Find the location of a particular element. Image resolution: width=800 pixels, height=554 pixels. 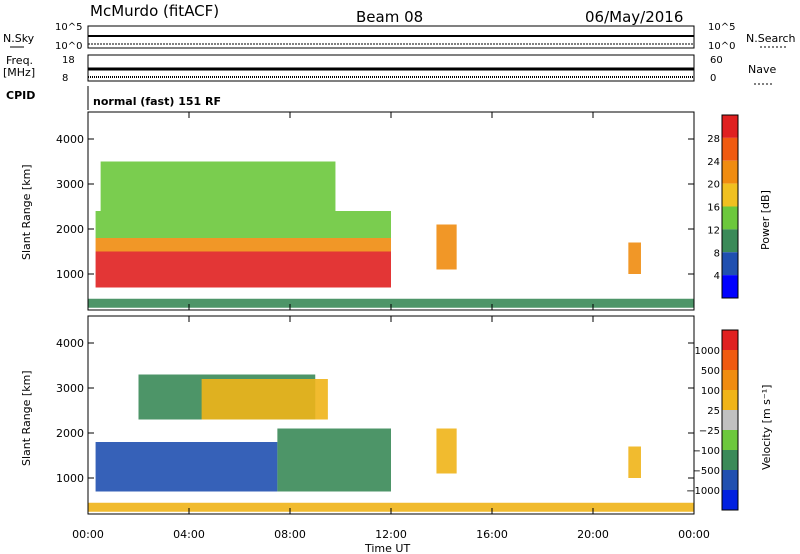

freq-label-1: Freq. is located at coordinates (19, 60).